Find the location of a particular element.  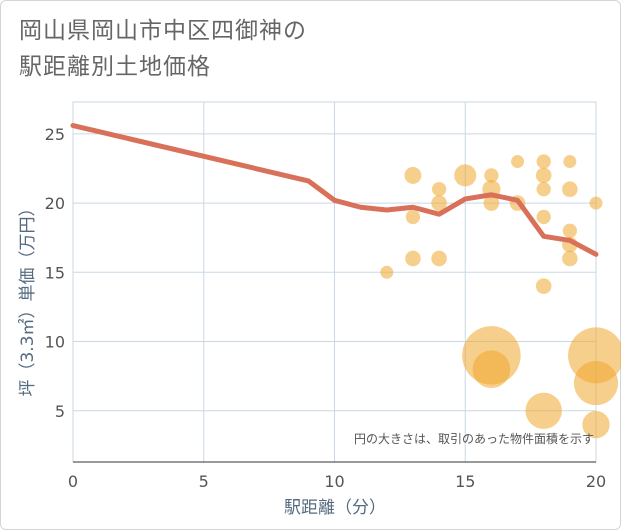

x-tick-label: 15 is located at coordinates (465, 481).